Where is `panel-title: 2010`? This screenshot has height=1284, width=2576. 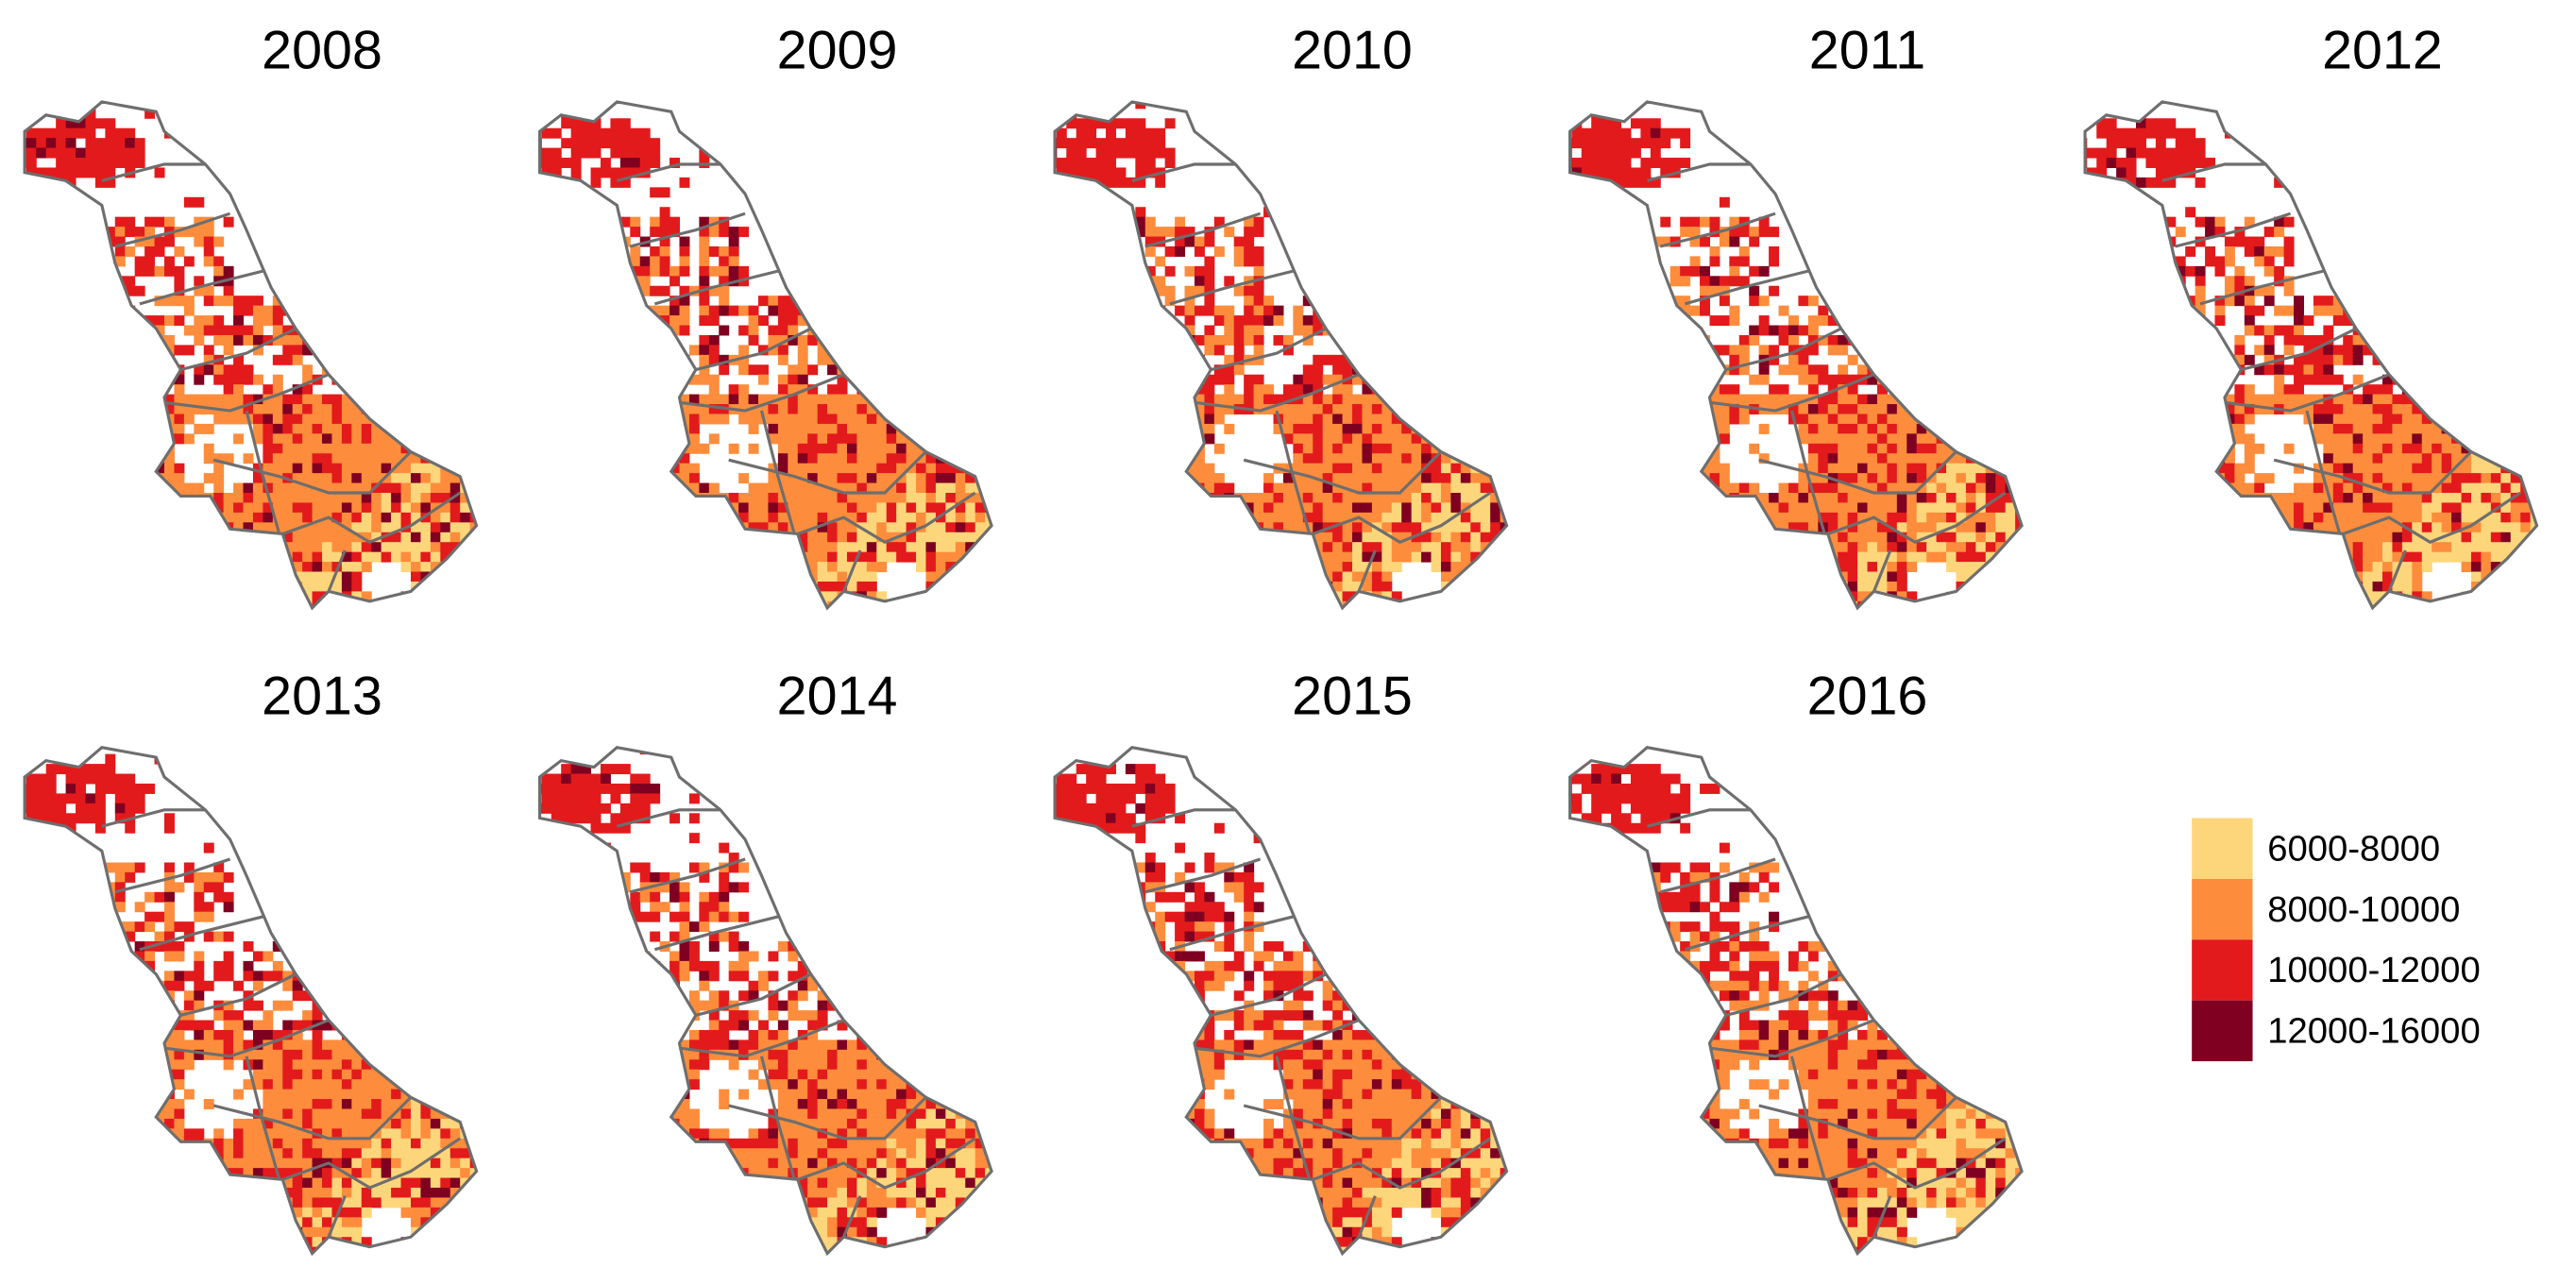
panel-title: 2010 is located at coordinates (1352, 51).